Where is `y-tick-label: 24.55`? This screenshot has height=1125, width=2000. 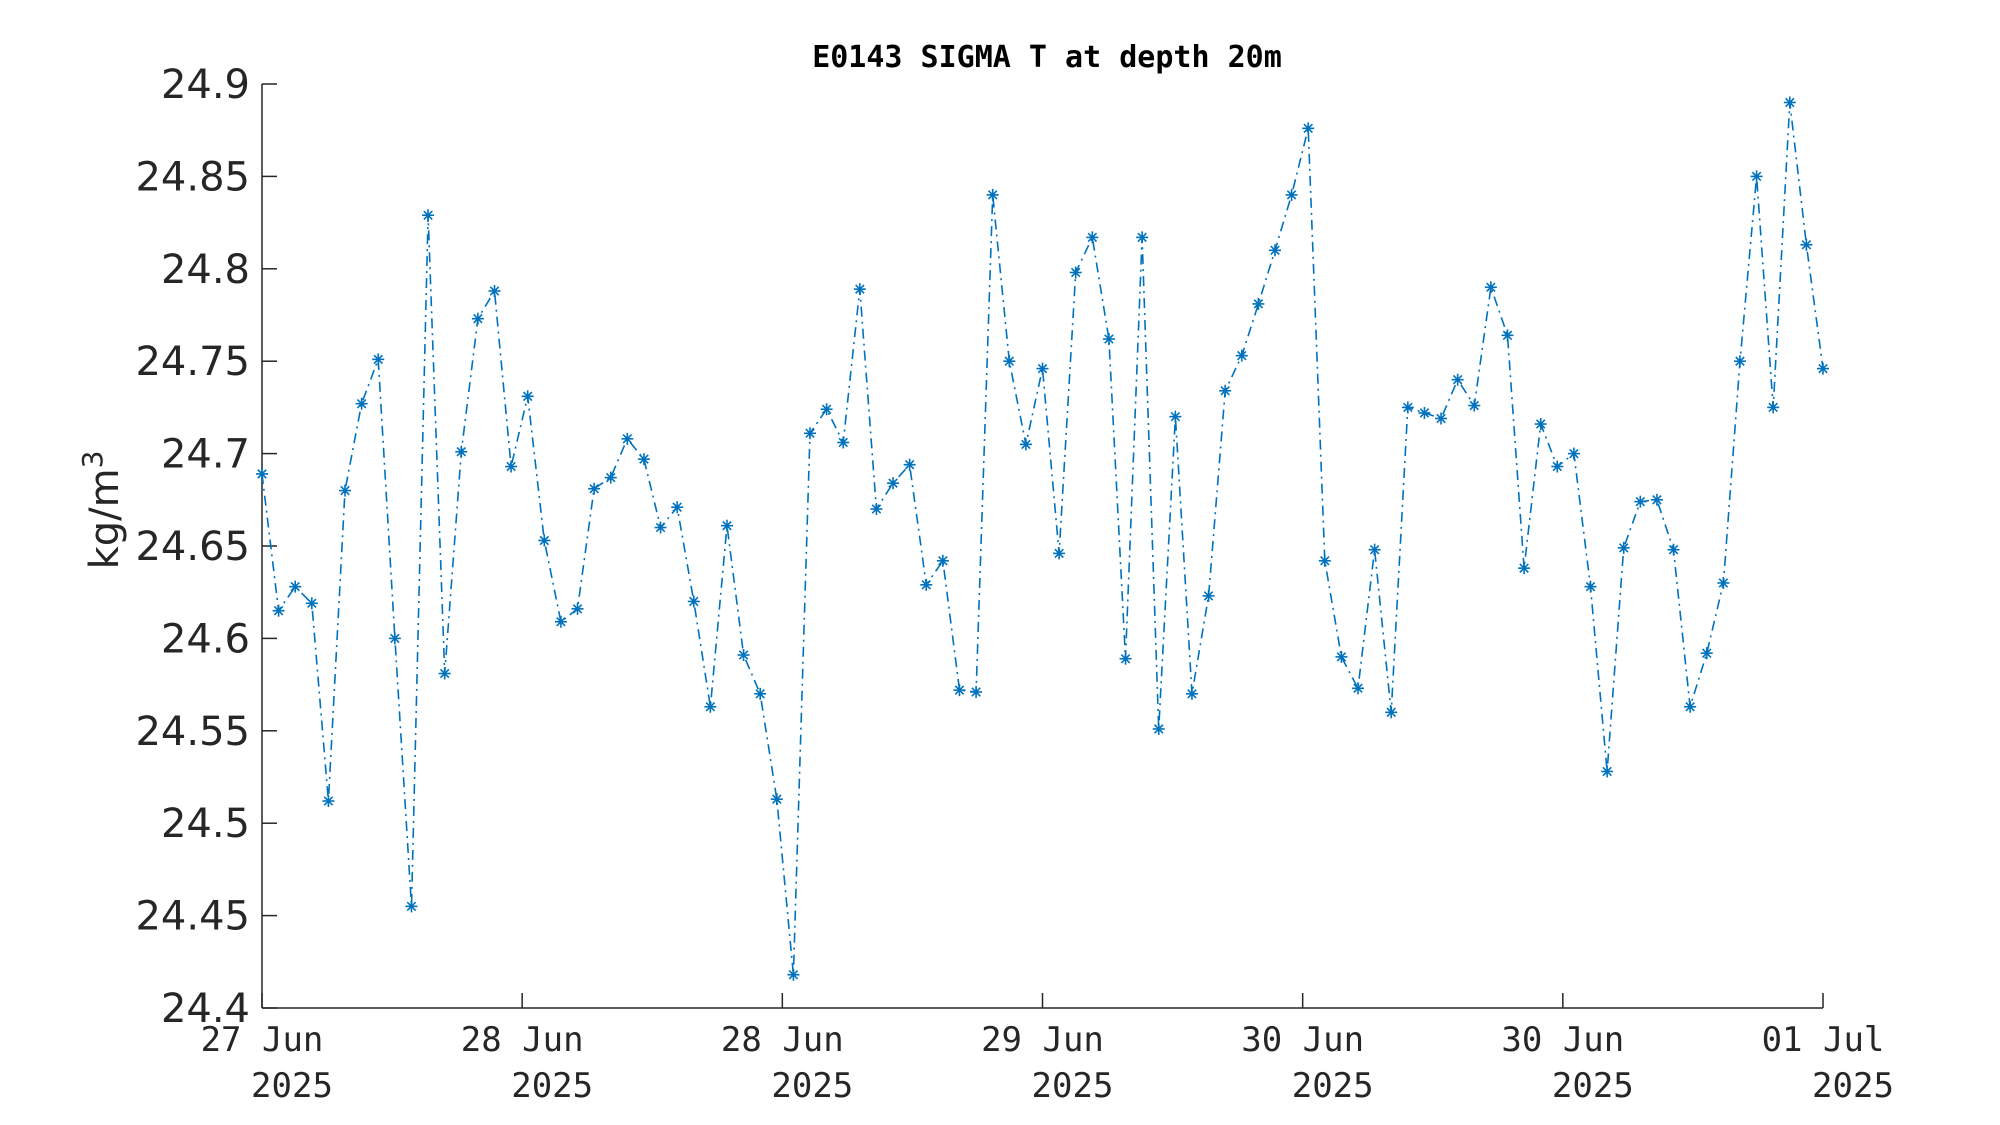
y-tick-label: 24.55 is located at coordinates (192, 732).